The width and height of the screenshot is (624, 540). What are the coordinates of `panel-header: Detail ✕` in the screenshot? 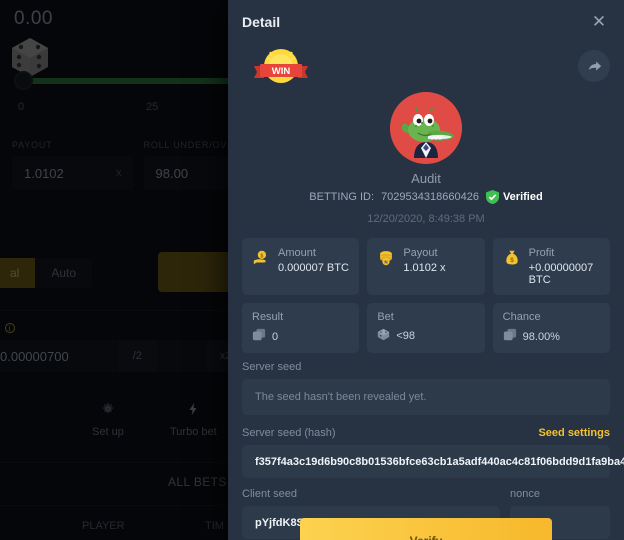 It's located at (426, 22).